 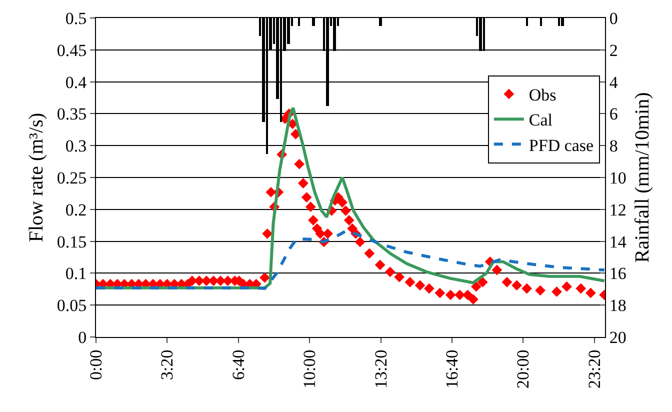 I want to click on x-tick-label: 0:00, so click(x=96, y=365).